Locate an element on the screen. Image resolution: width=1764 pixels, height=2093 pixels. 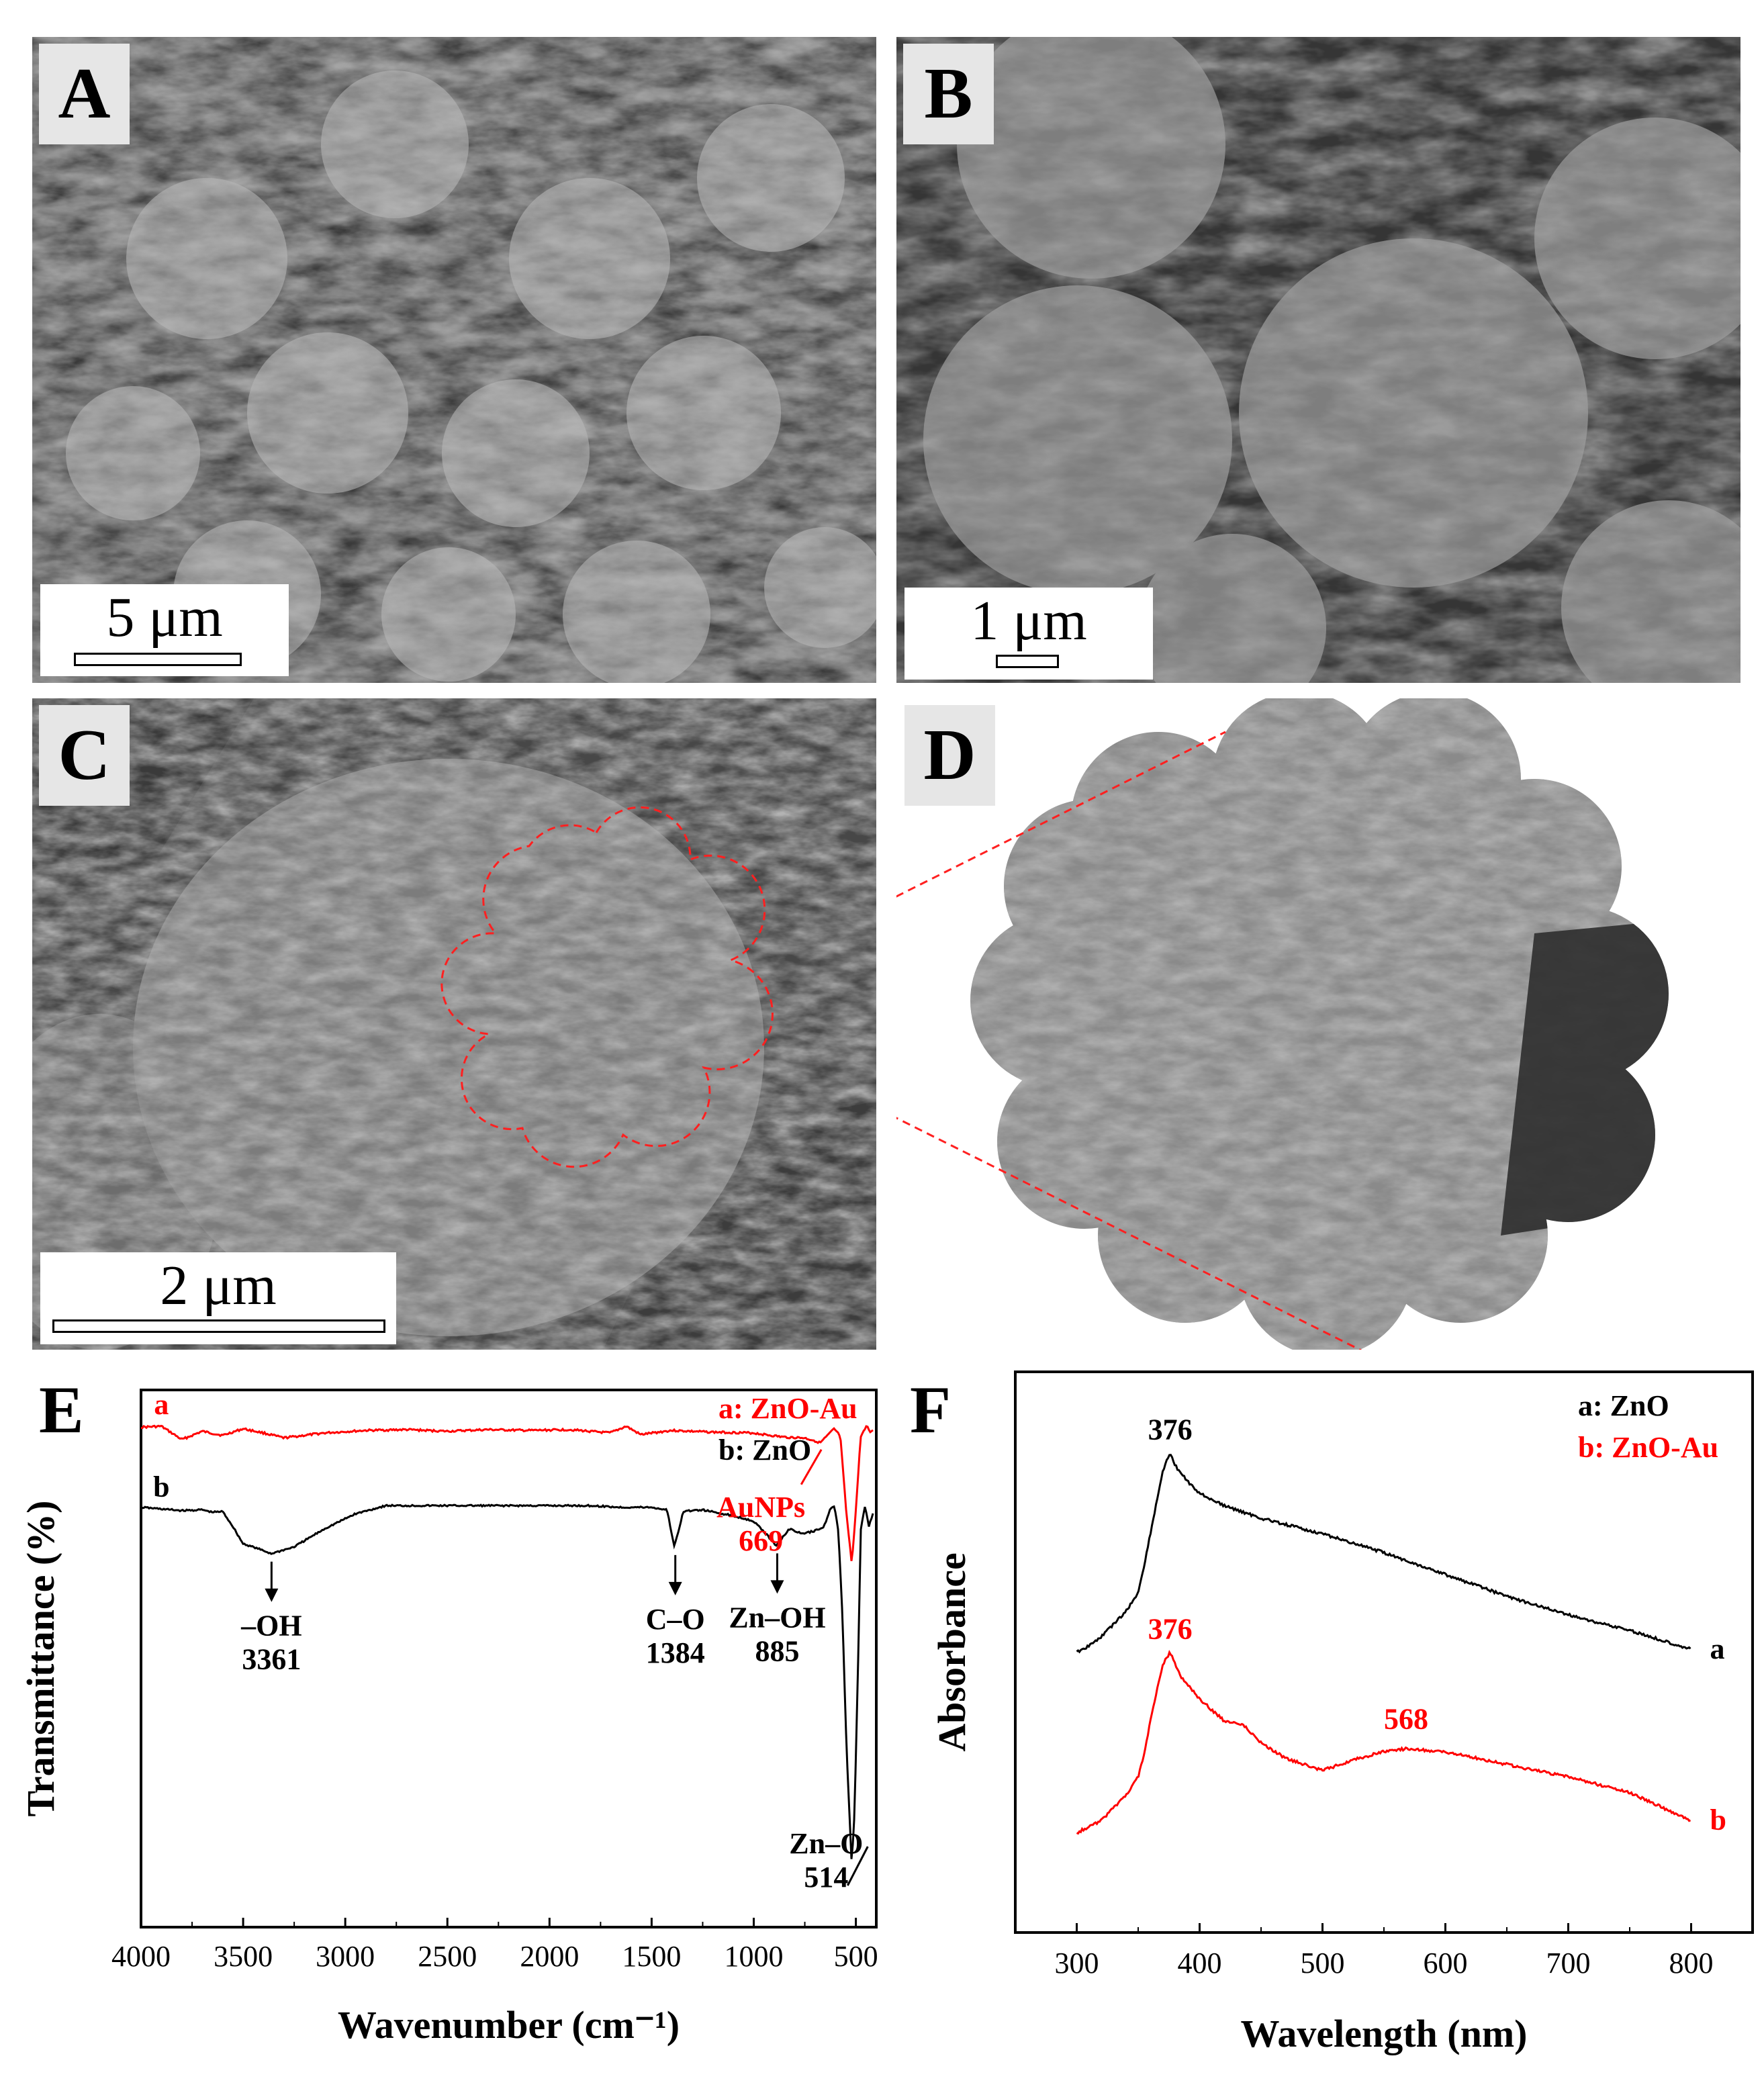
zno-peak-arrow is located at coordinates (858, 1866).